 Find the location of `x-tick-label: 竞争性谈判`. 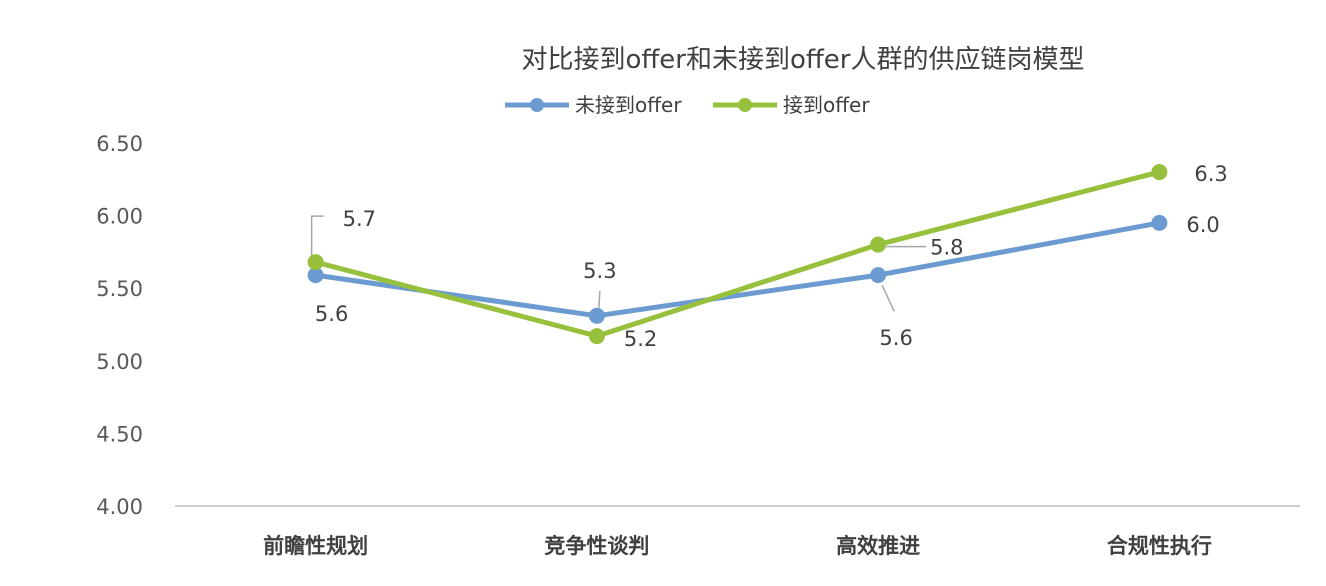

x-tick-label: 竞争性谈判 is located at coordinates (596, 546).